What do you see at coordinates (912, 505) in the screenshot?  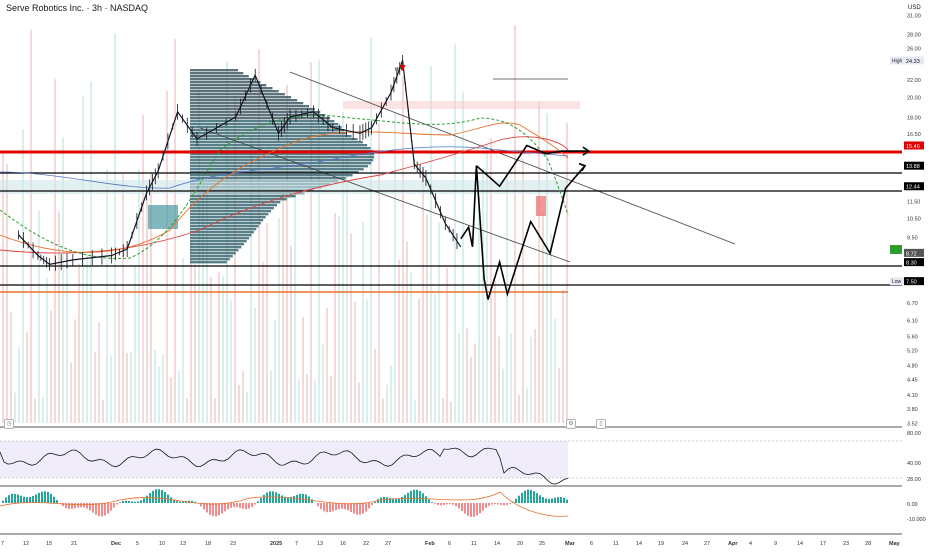 I see `macd-tick-label: 0.00` at bounding box center [912, 505].